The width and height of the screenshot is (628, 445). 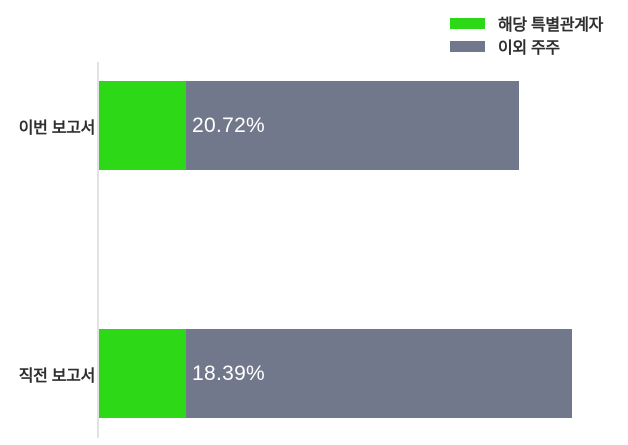 What do you see at coordinates (229, 125) in the screenshot?
I see `value-label: 20.72%` at bounding box center [229, 125].